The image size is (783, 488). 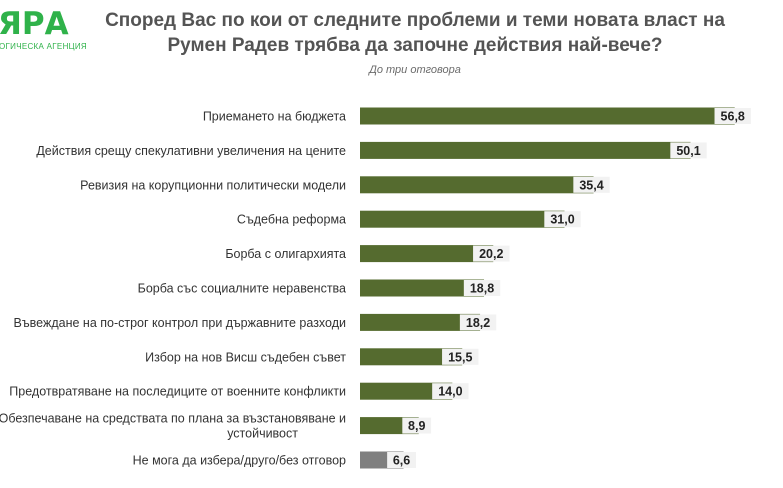 I want to click on value-label: 31,0, so click(x=562, y=220).